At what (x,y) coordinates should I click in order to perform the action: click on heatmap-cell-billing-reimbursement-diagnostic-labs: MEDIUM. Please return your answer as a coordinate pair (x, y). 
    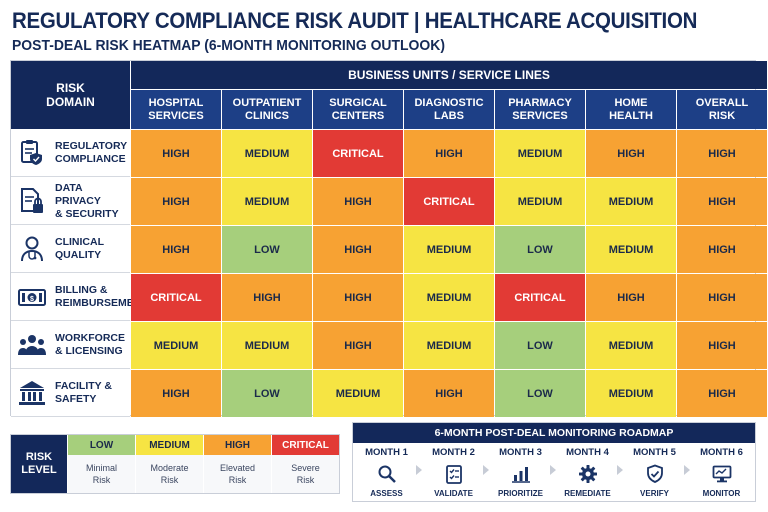
    Looking at the image, I should click on (449, 297).